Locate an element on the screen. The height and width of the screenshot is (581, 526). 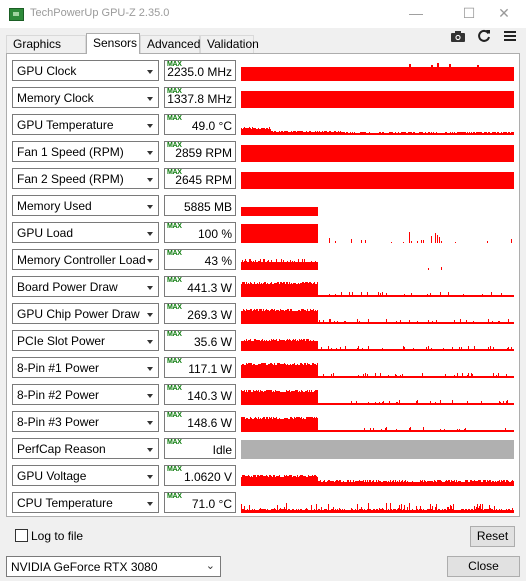
sensor-name: PerfCap Reason is located at coordinates (61, 449).